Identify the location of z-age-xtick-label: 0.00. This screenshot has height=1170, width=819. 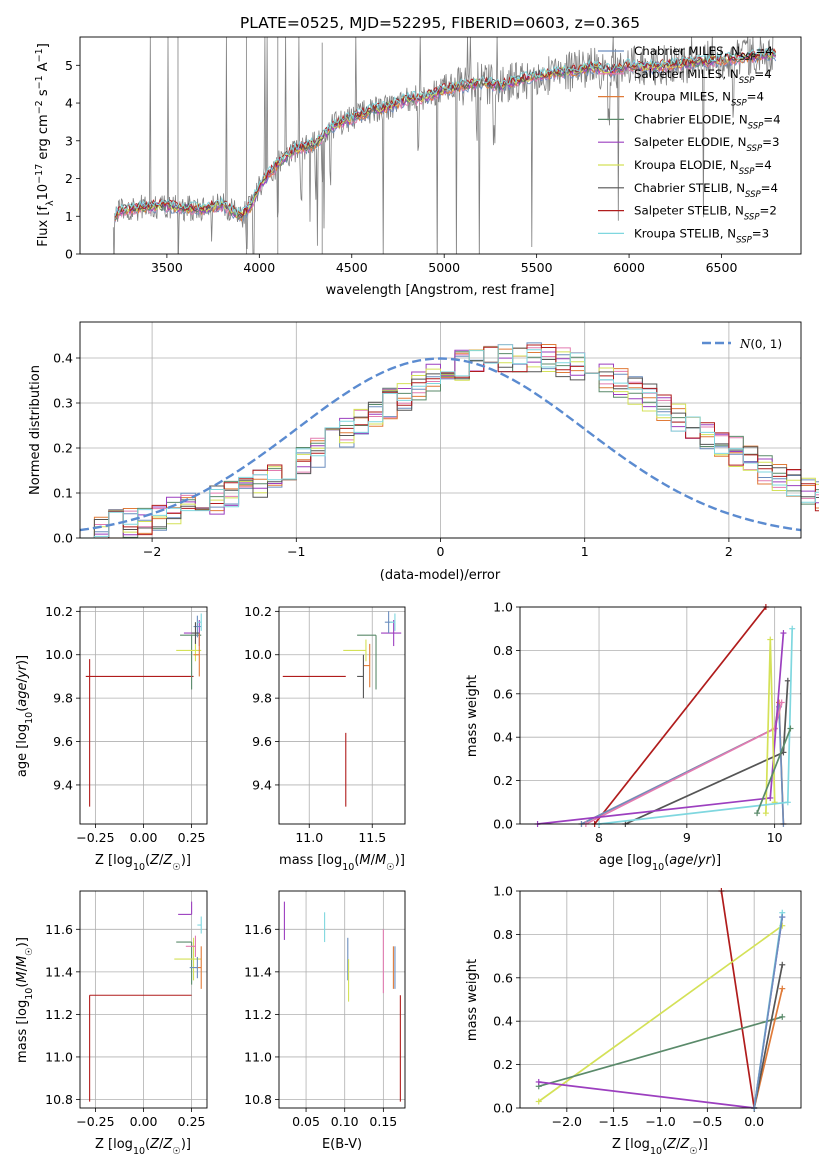
(144, 837).